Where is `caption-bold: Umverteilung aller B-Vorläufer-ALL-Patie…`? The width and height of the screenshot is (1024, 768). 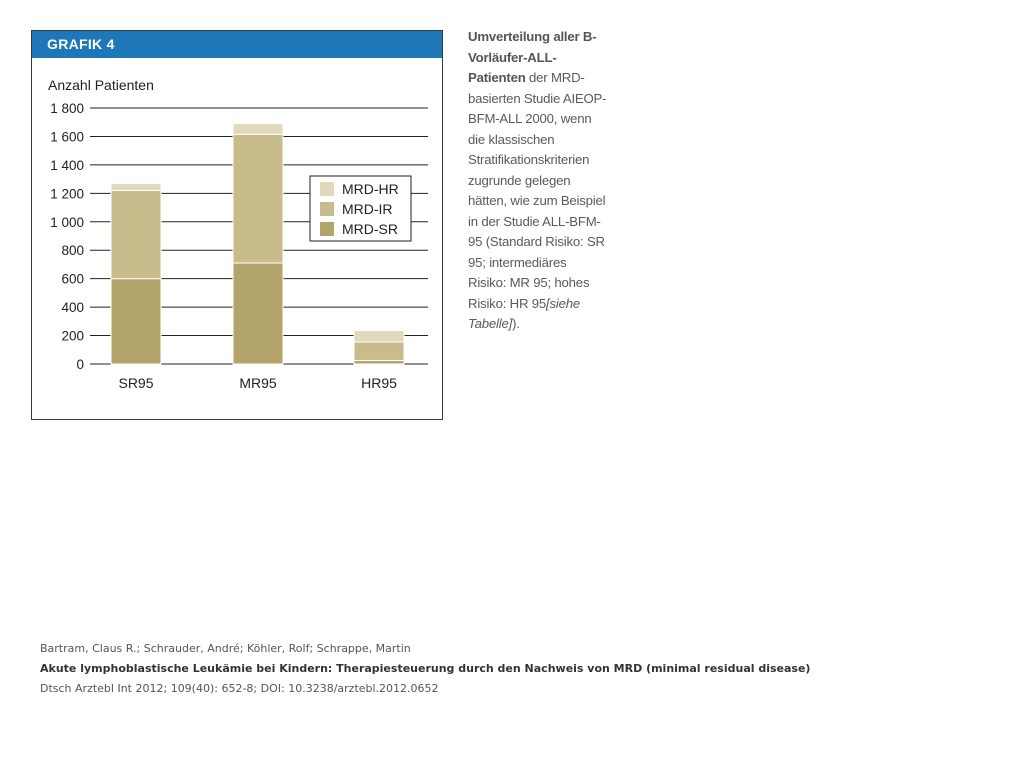
caption-bold: Umverteilung aller B-Vorläufer-ALL-Patie… is located at coordinates (532, 57).